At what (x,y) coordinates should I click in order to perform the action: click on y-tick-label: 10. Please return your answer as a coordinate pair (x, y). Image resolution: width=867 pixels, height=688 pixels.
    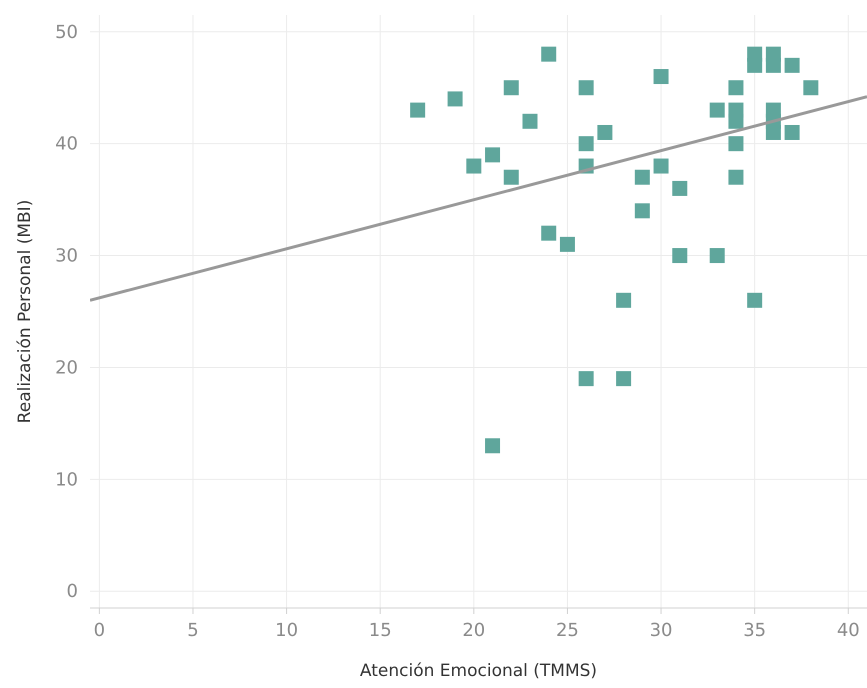
    Looking at the image, I should click on (66, 479).